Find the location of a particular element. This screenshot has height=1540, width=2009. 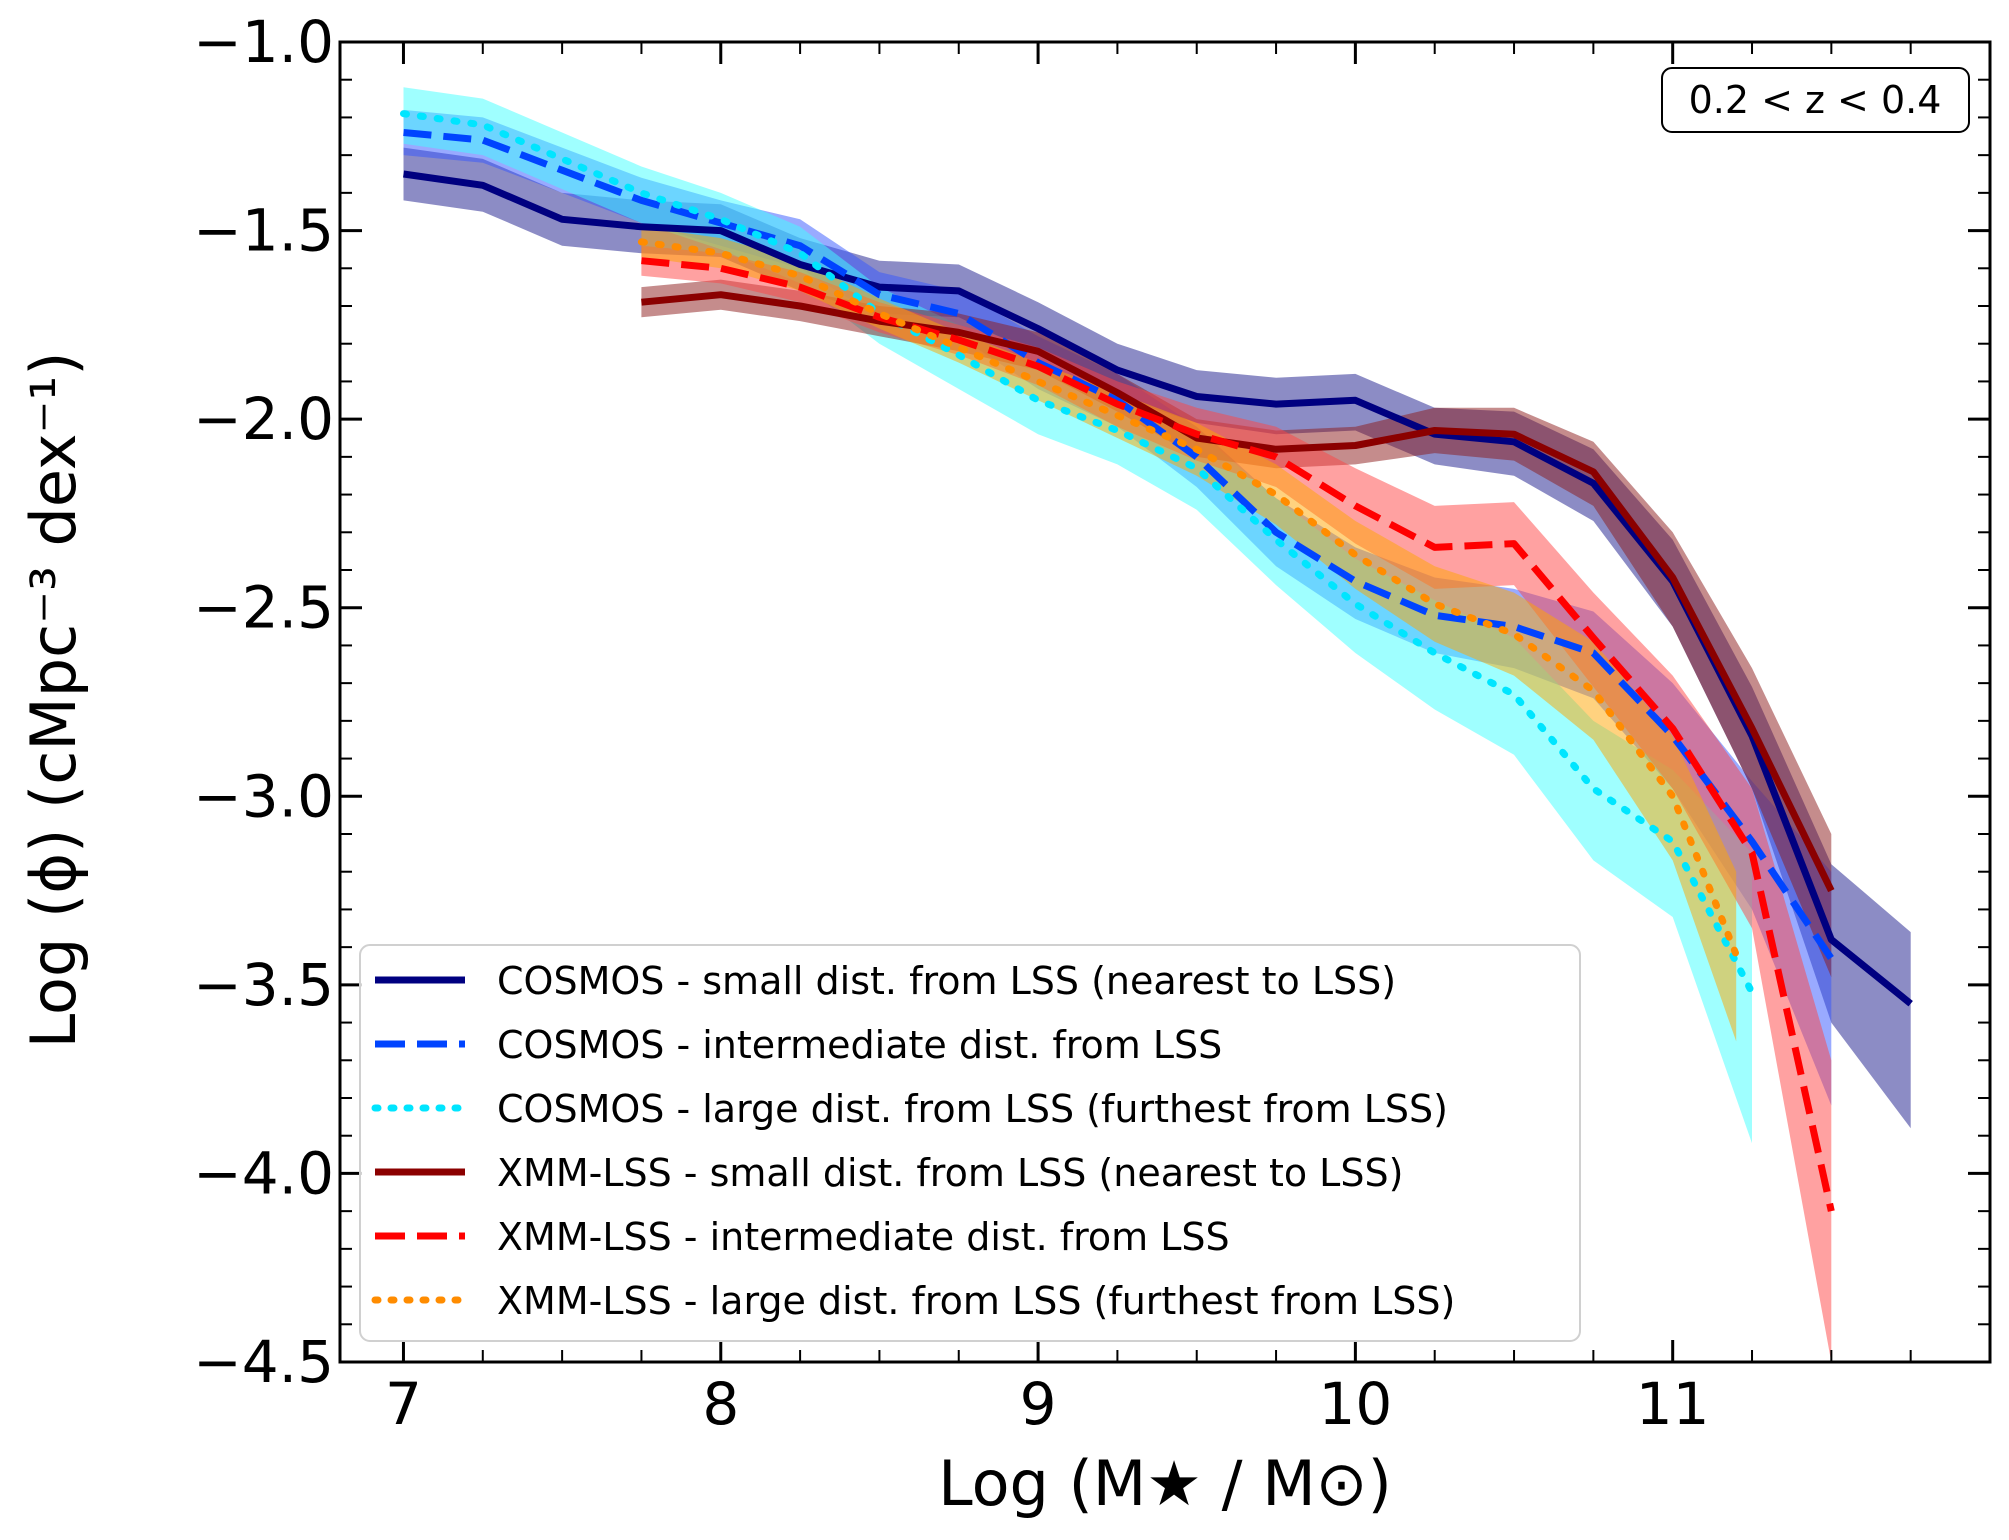

redshift-annotation: 0.2 < z < 0.4 is located at coordinates (1815, 100).